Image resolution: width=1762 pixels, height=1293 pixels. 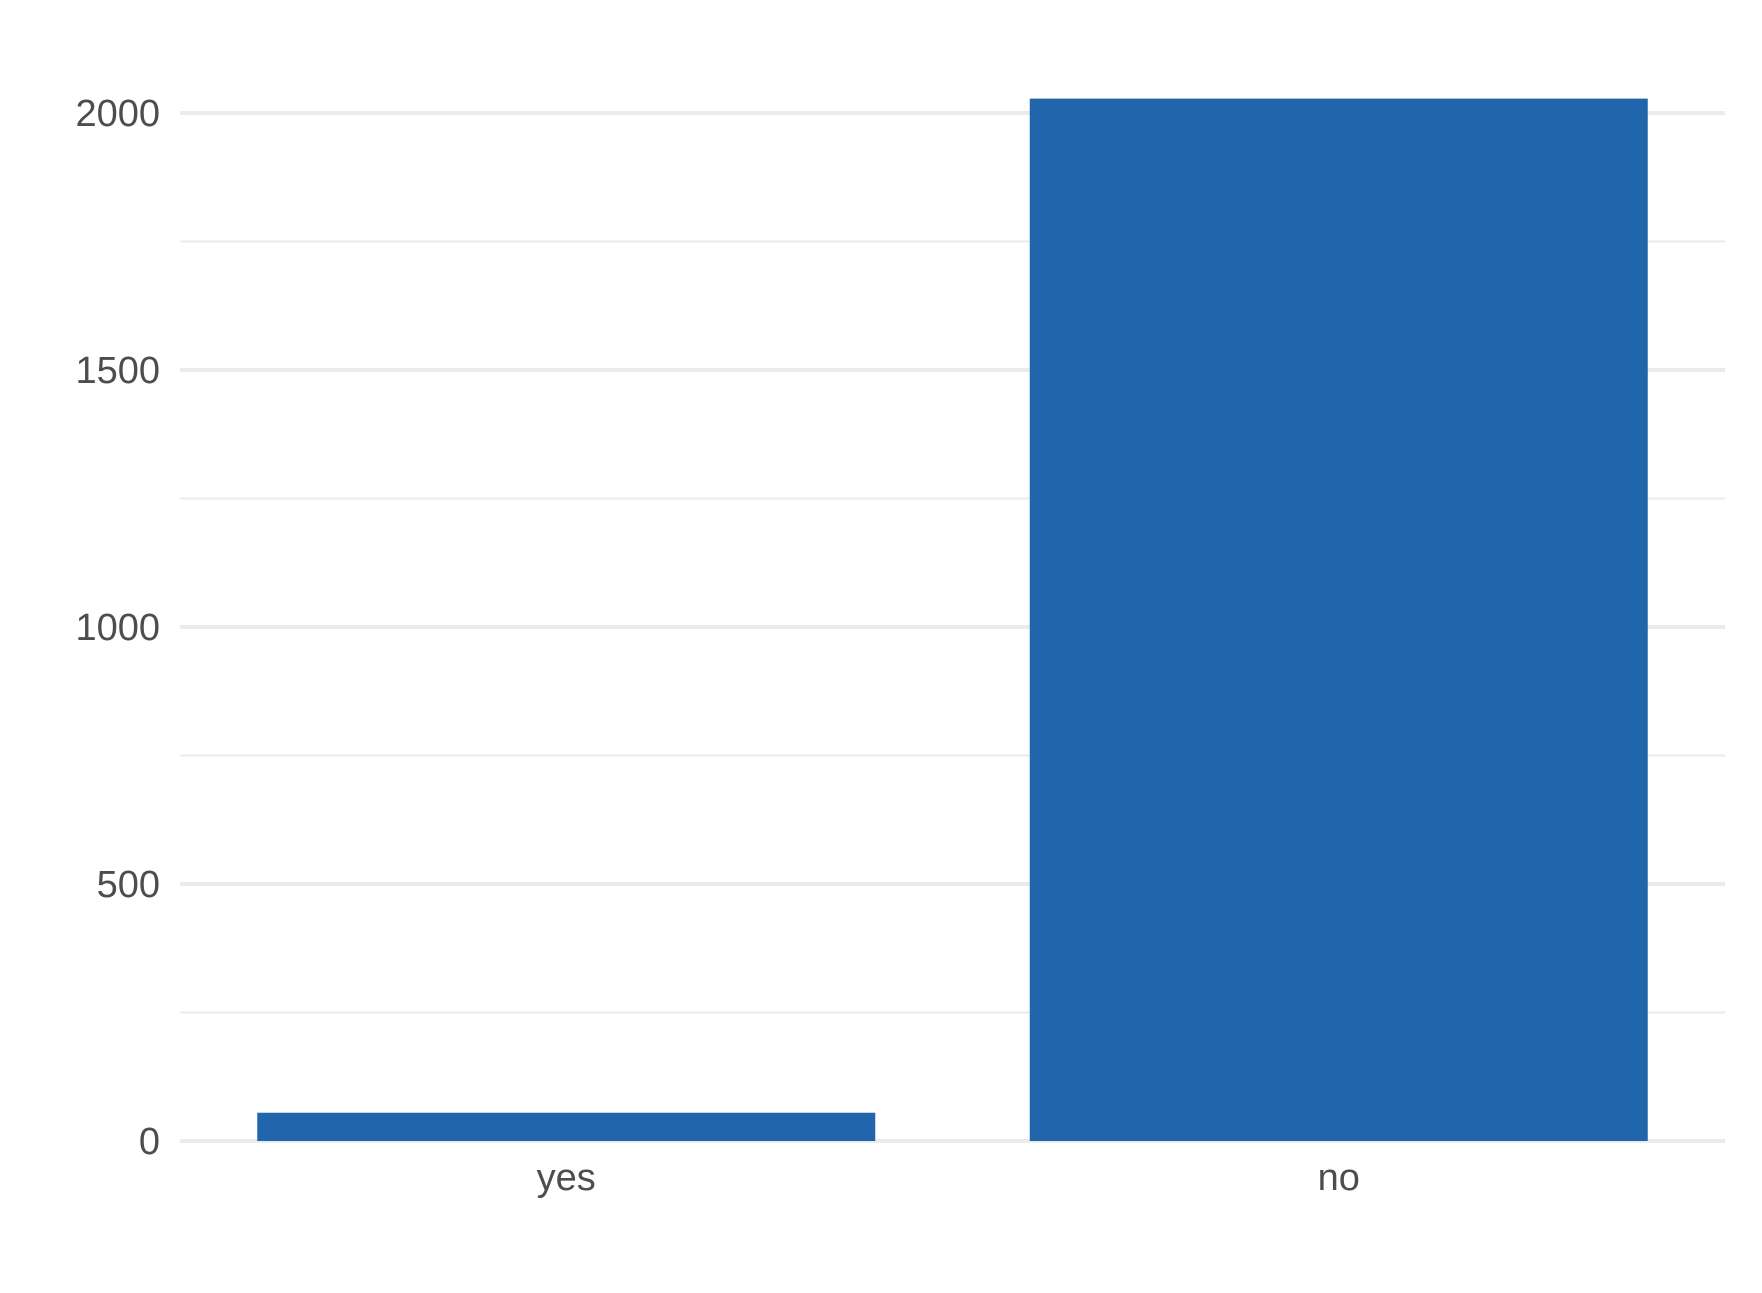 I want to click on y-tick-label: 1500, so click(x=117, y=371).